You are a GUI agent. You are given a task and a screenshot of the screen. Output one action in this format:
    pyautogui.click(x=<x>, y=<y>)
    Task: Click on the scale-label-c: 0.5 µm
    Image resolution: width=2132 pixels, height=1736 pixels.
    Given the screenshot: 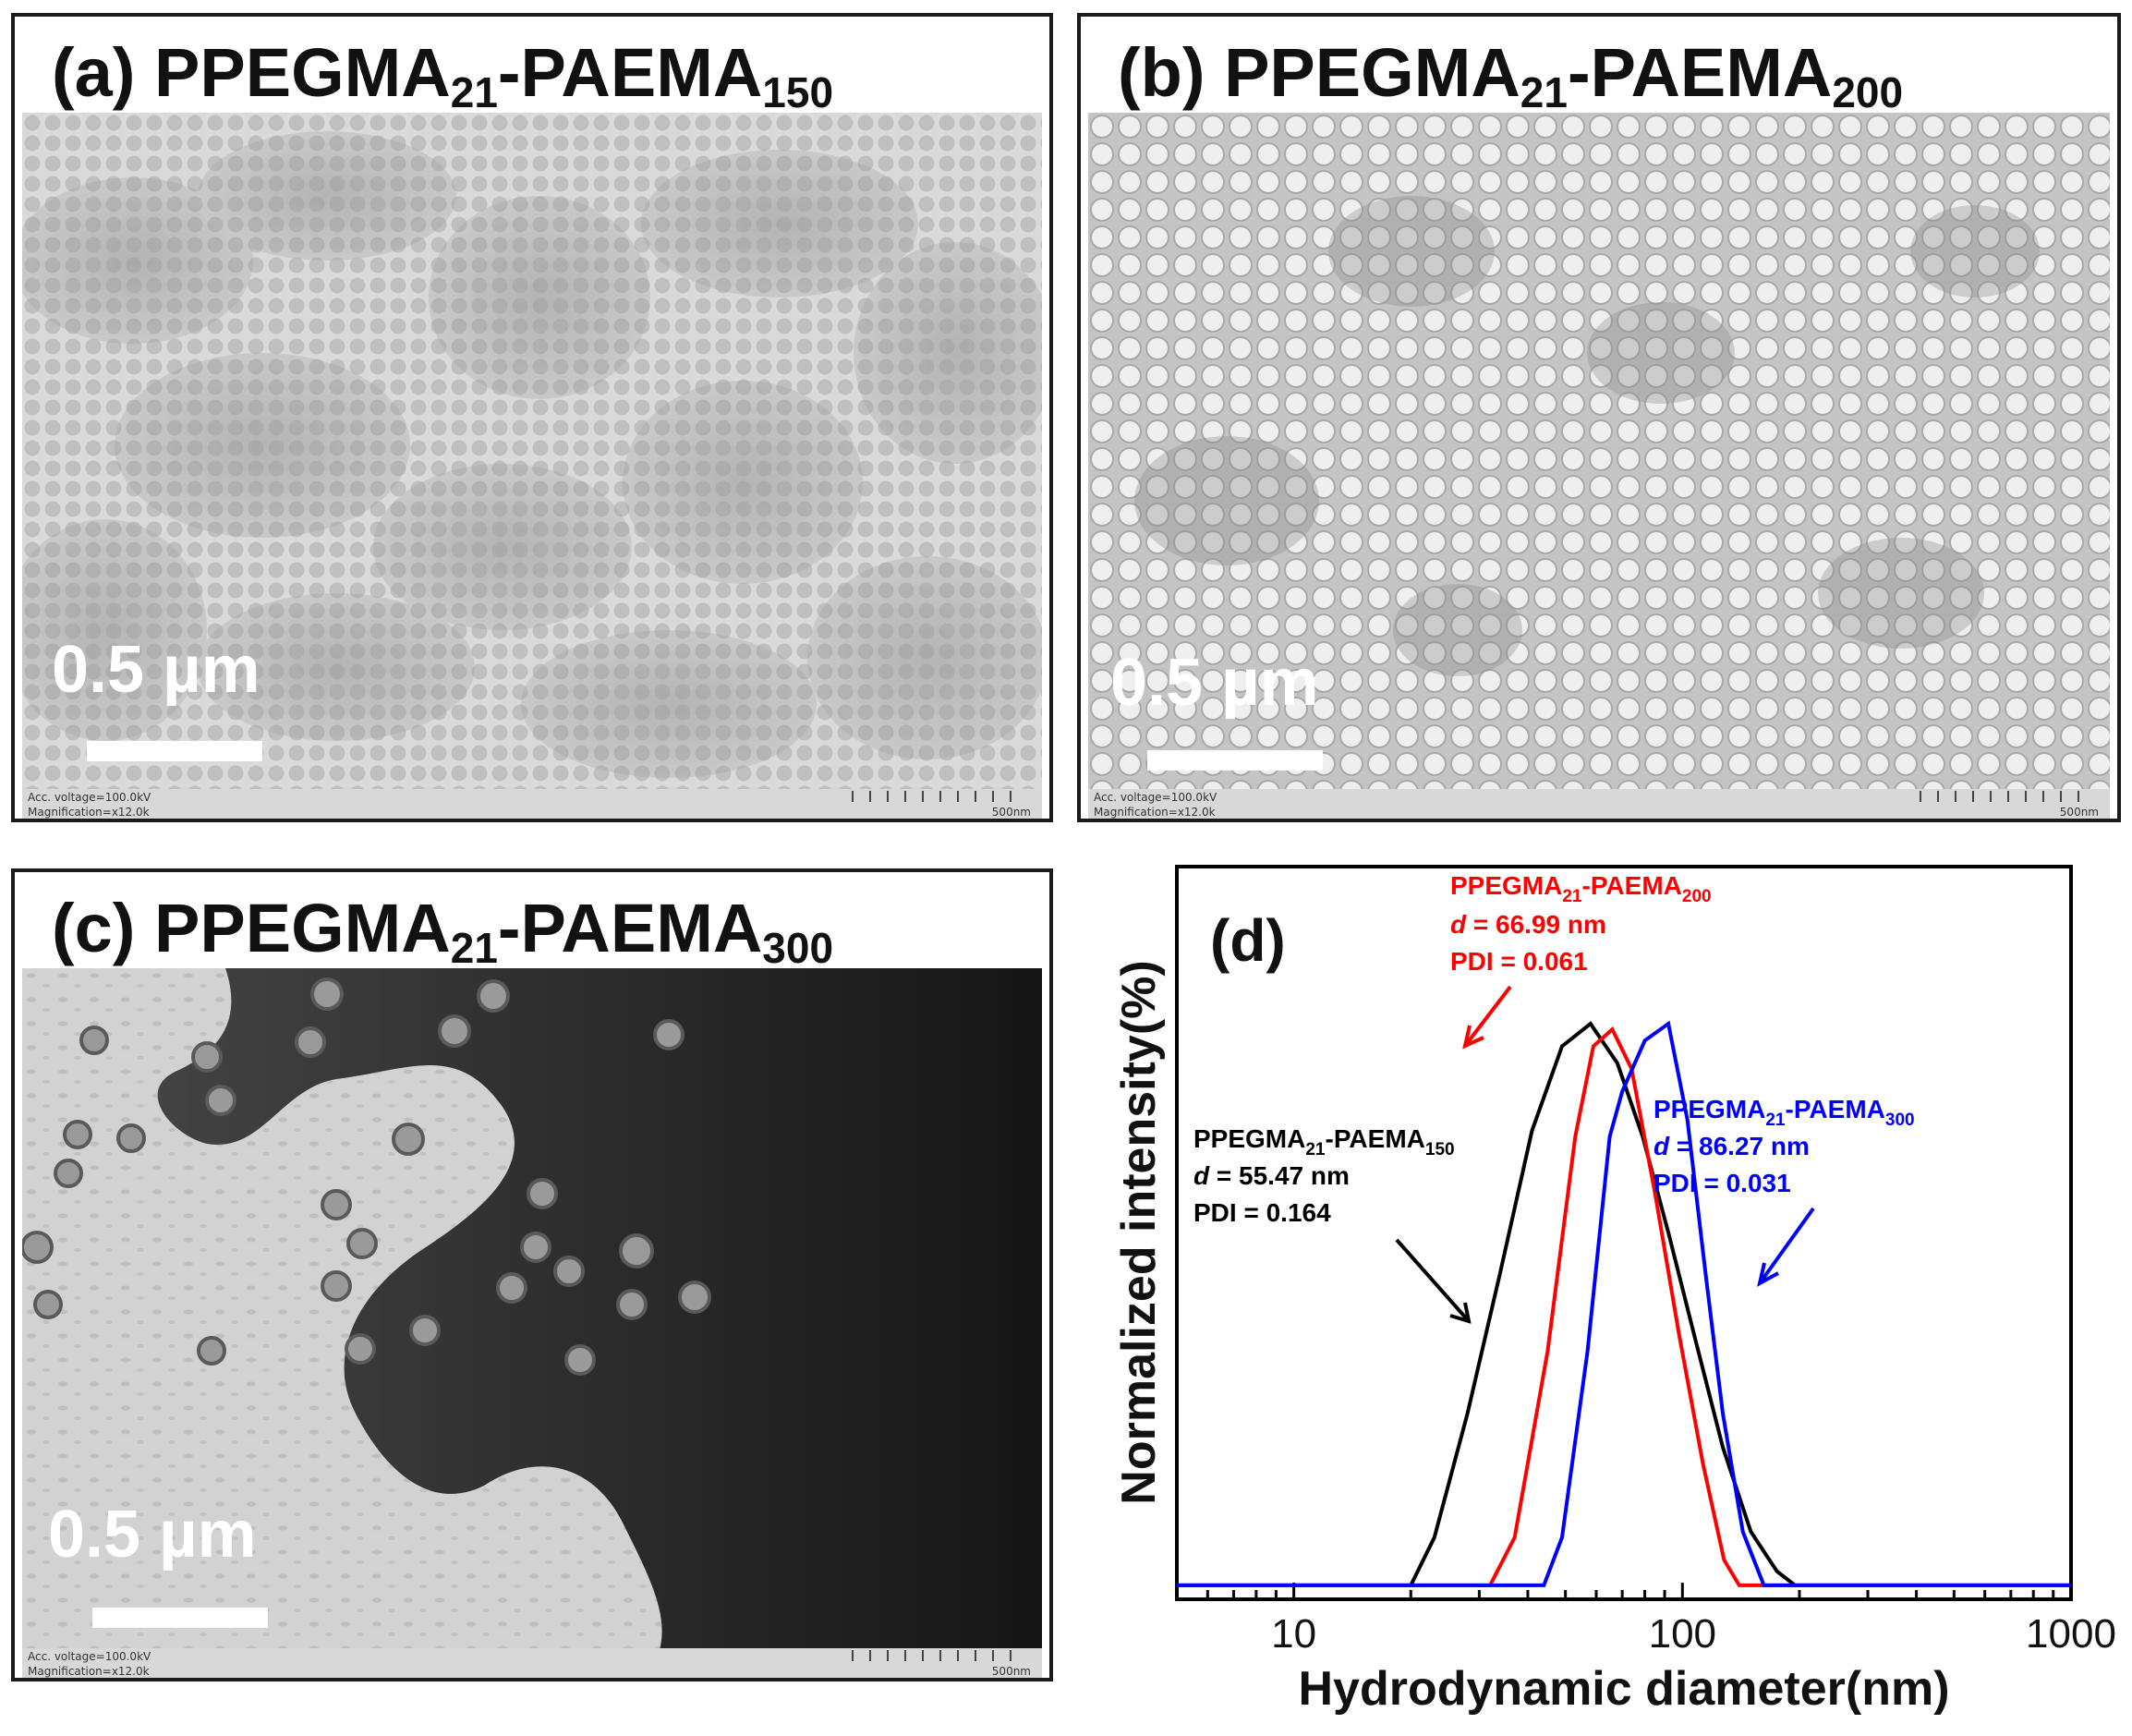 What is the action you would take?
    pyautogui.click(x=152, y=1535)
    